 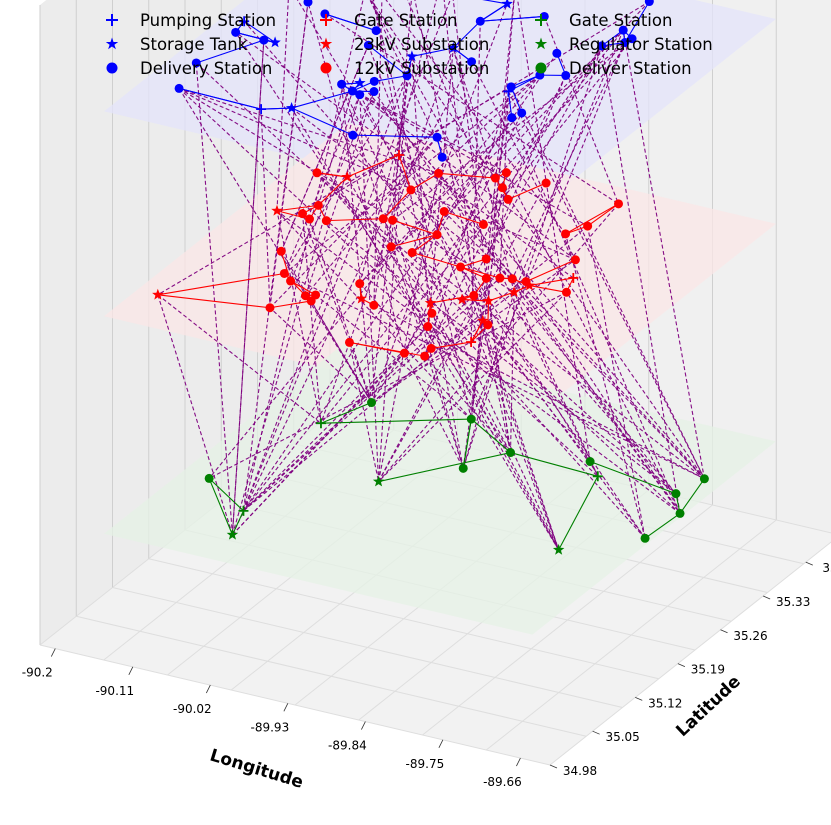 I want to click on legend-entry-delivery-station: Delivery Station, so click(x=186, y=68).